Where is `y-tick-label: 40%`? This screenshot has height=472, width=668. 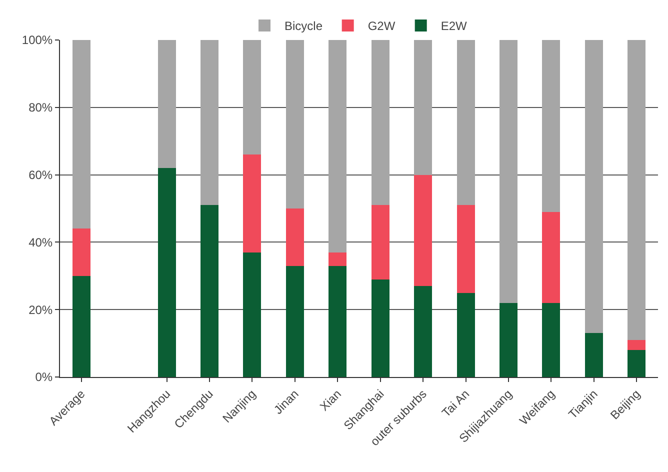
y-tick-label: 40% is located at coordinates (40, 242).